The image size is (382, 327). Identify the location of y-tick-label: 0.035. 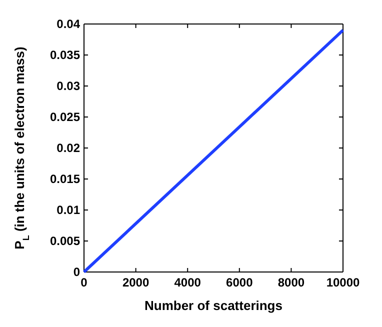
(65, 55).